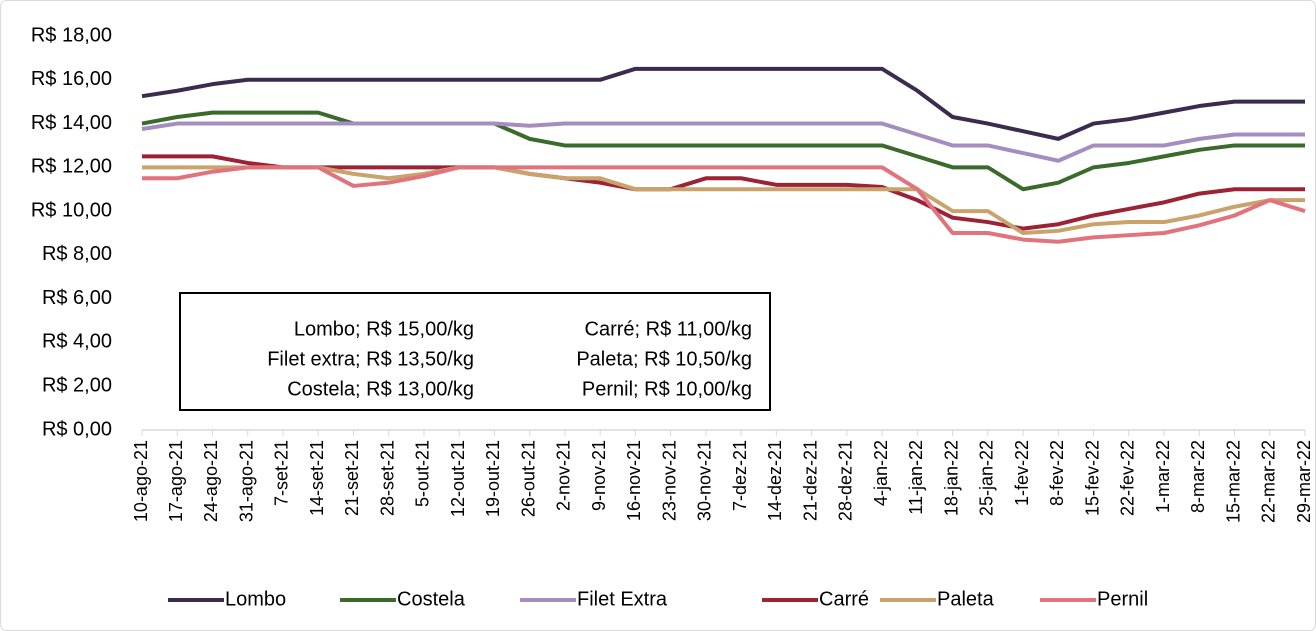 The width and height of the screenshot is (1316, 631). I want to click on legend-label: Pernil, so click(1122, 599).